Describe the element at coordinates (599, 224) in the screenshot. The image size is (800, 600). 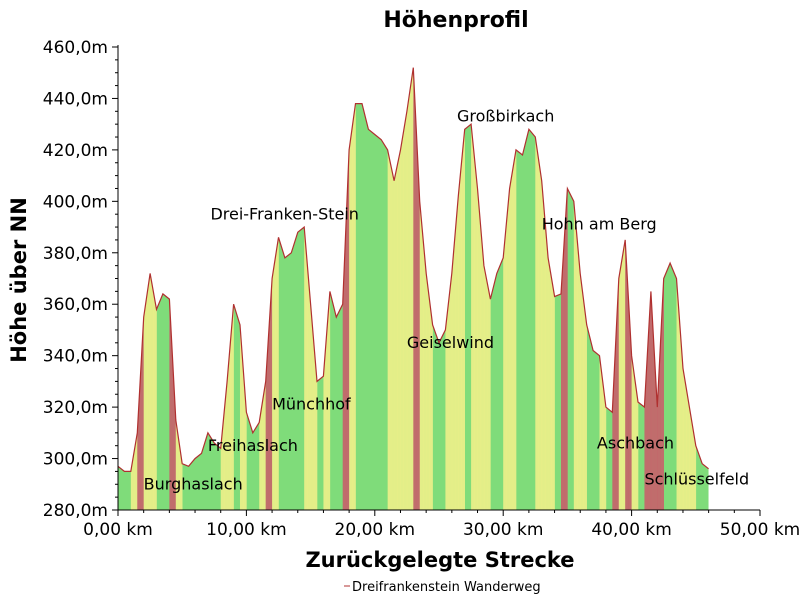
I see `place-label: Hohn am Berg` at that location.